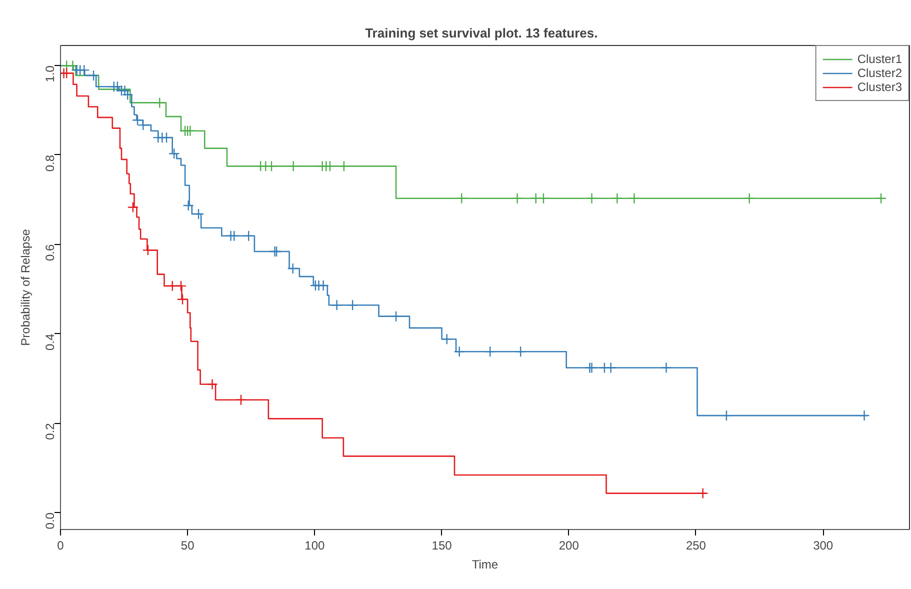  Describe the element at coordinates (25, 287) in the screenshot. I see `y-axis-title: Probability of Relapse` at that location.